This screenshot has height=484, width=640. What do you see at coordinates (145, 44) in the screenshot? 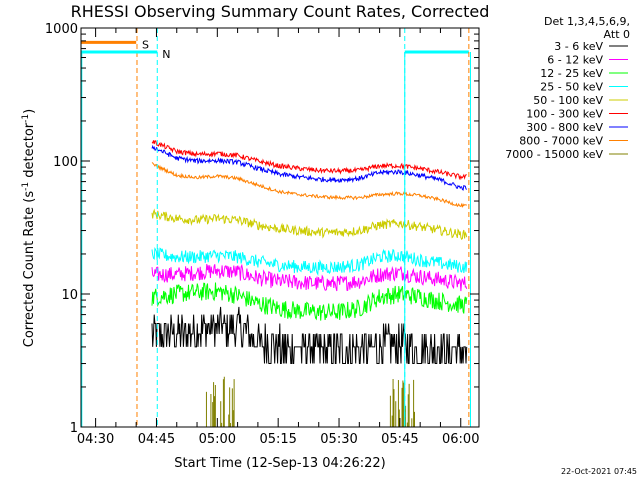
I see `annotation-label: S` at bounding box center [145, 44].